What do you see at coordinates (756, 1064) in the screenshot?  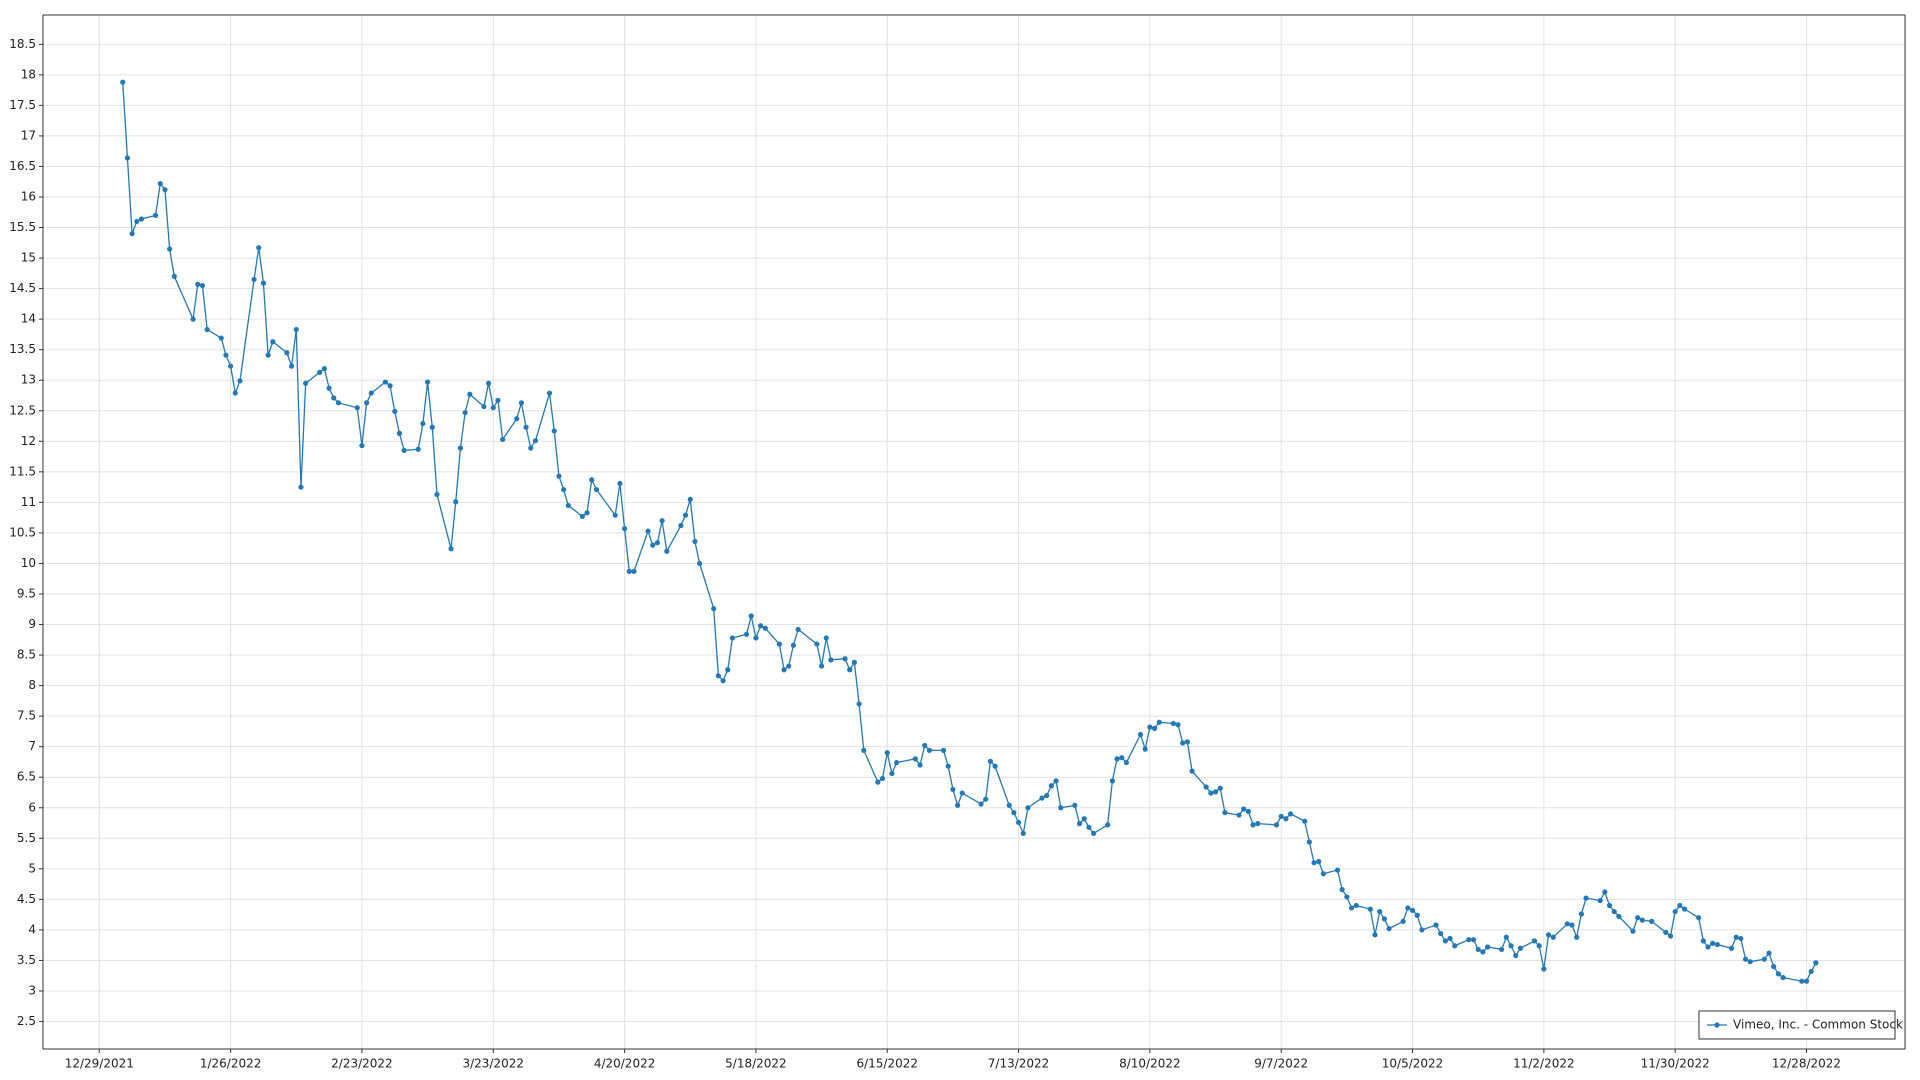 I see `x-tick-label: 5/18/2022` at bounding box center [756, 1064].